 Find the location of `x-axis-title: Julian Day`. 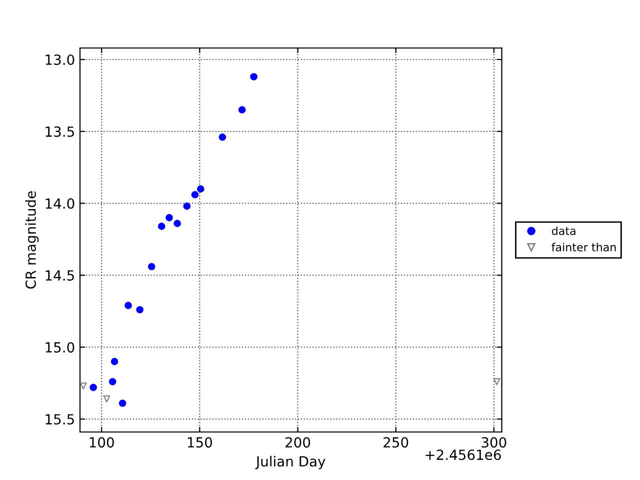

x-axis-title: Julian Day is located at coordinates (290, 463).